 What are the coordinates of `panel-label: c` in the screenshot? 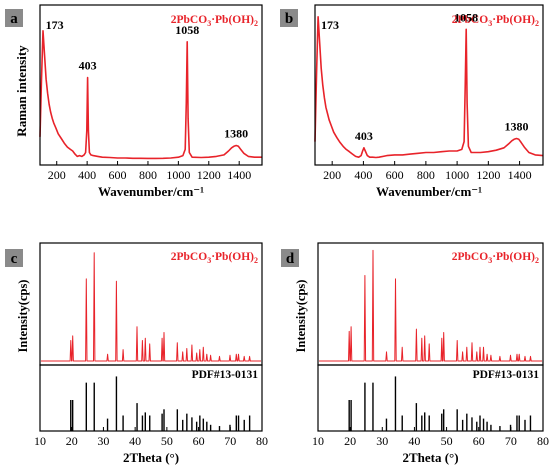 It's located at (14, 259).